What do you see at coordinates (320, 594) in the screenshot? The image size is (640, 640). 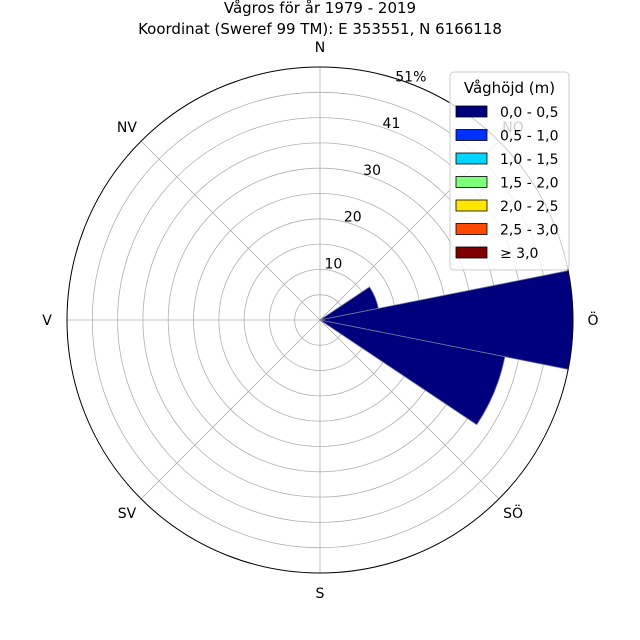 I see `direction-label: S` at bounding box center [320, 594].